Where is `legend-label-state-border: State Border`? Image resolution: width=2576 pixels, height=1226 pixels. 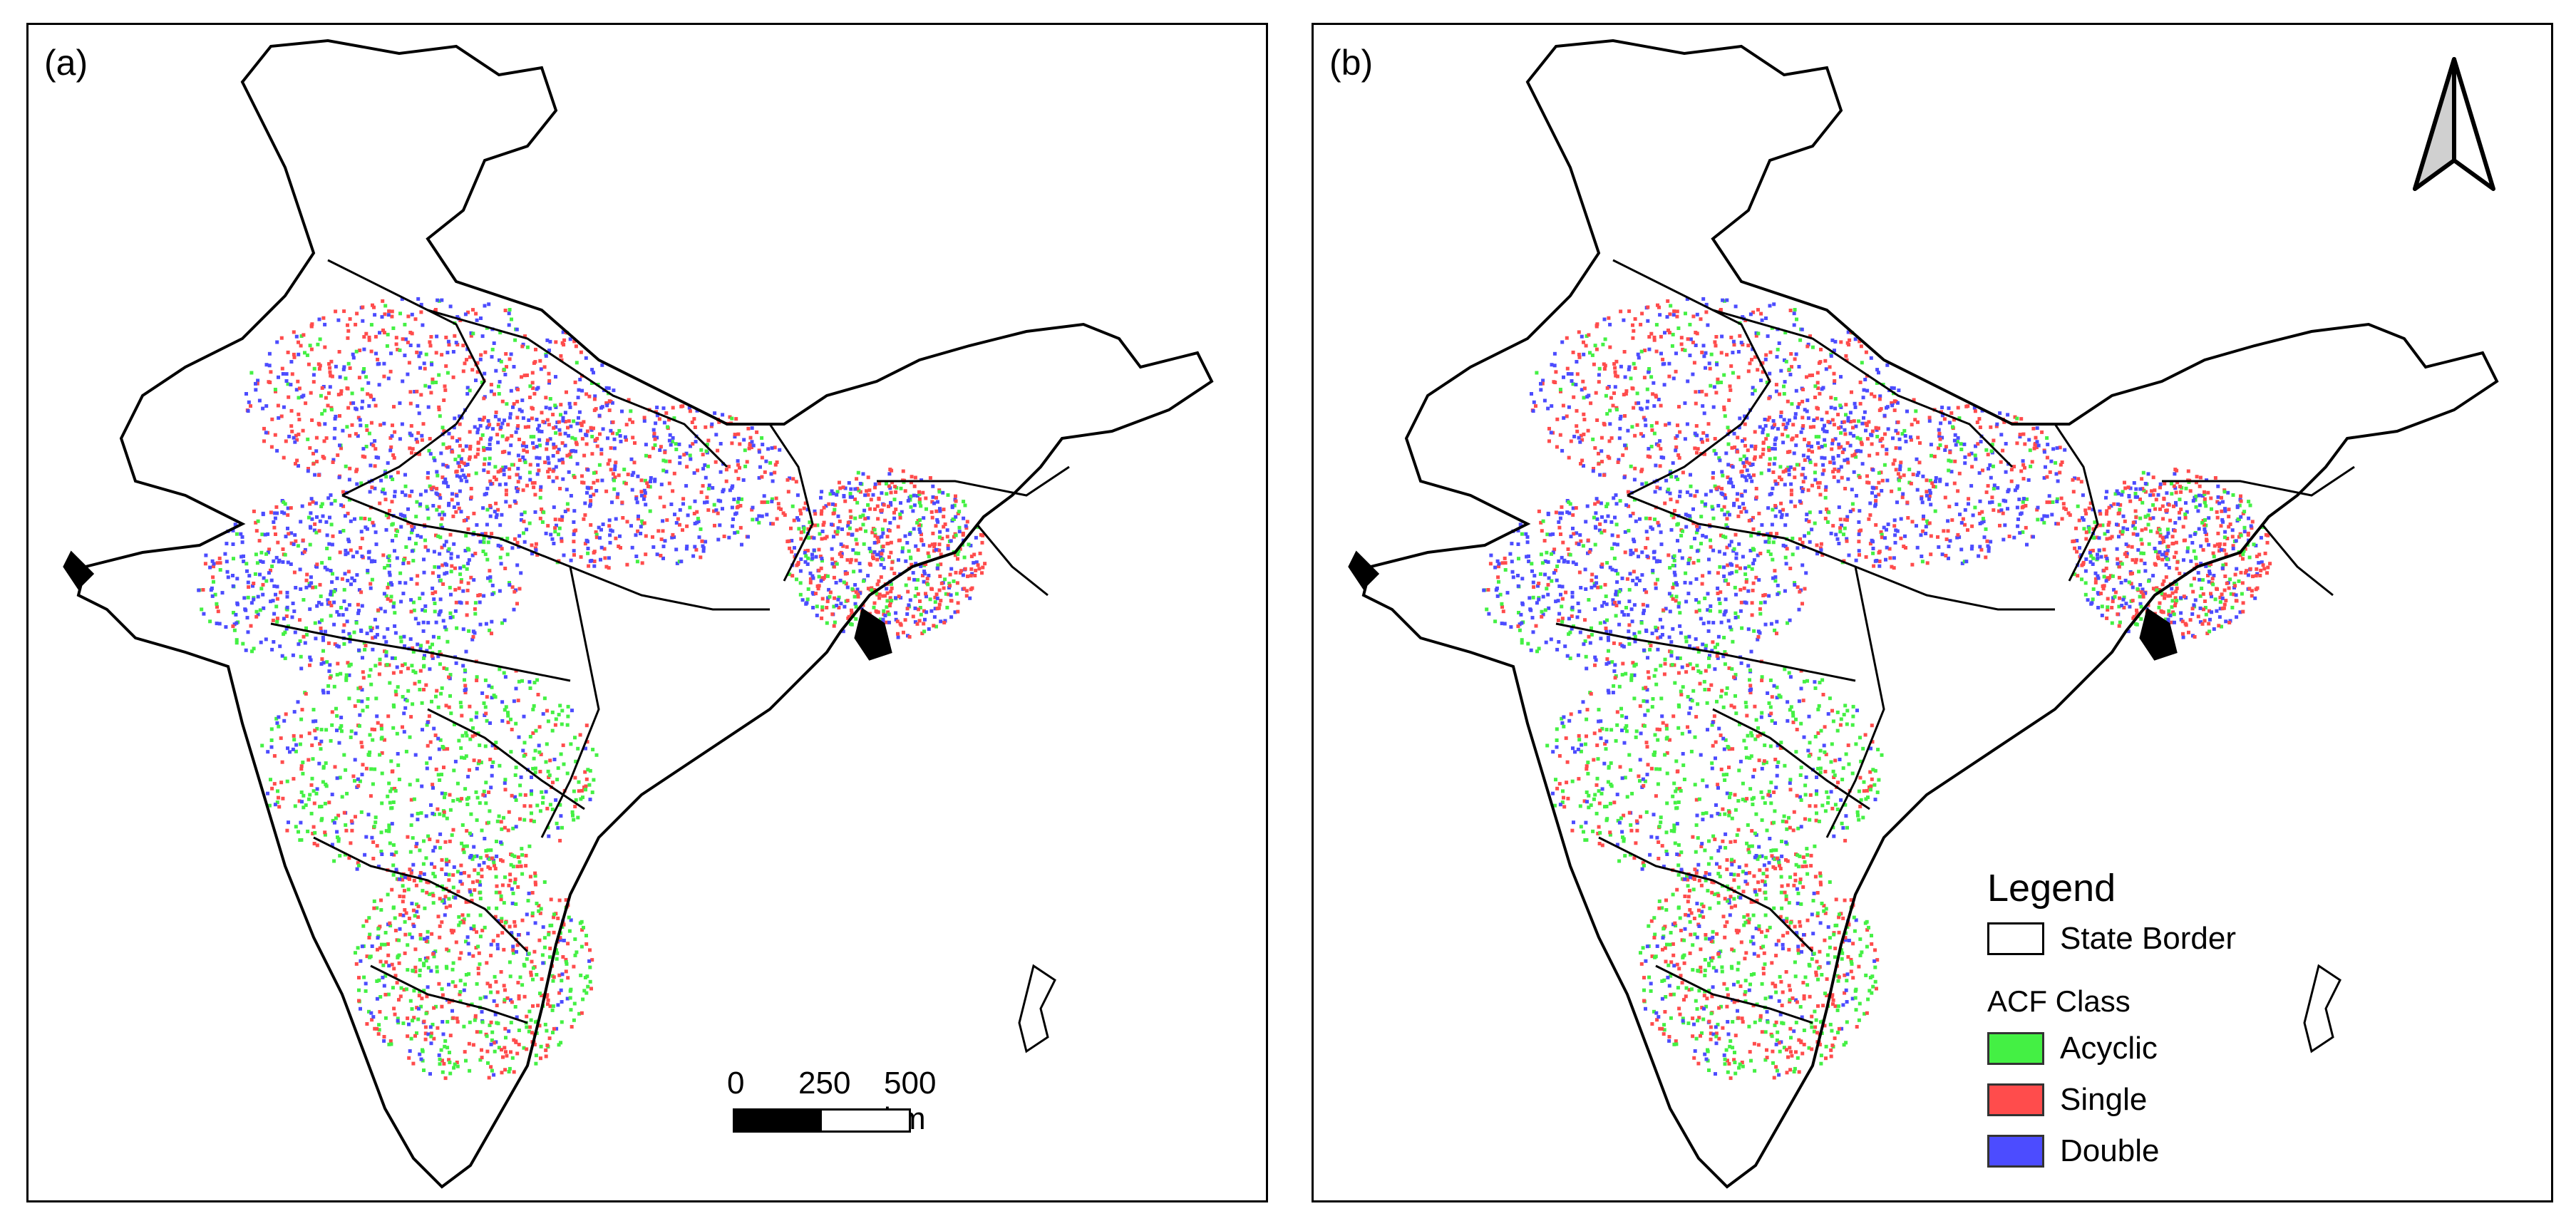 legend-label-state-border: State Border is located at coordinates (2148, 938).